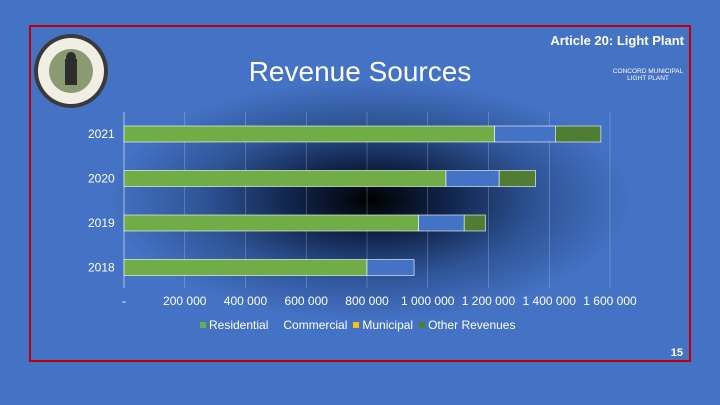 Image resolution: width=720 pixels, height=405 pixels. Describe the element at coordinates (428, 301) in the screenshot. I see `x-tick-label: 1 000 000` at that location.